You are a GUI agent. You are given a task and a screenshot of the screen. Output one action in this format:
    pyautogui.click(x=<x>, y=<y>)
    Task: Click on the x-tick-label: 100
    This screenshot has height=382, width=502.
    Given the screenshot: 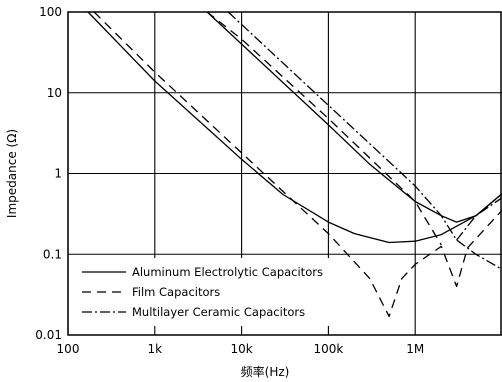 What is the action you would take?
    pyautogui.click(x=68, y=349)
    